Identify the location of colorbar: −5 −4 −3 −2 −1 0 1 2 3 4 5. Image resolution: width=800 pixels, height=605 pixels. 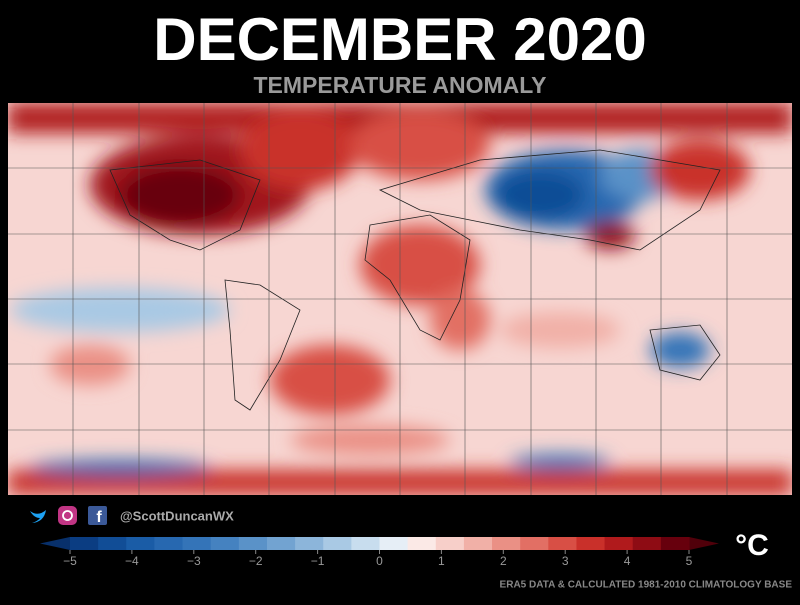
(379, 552).